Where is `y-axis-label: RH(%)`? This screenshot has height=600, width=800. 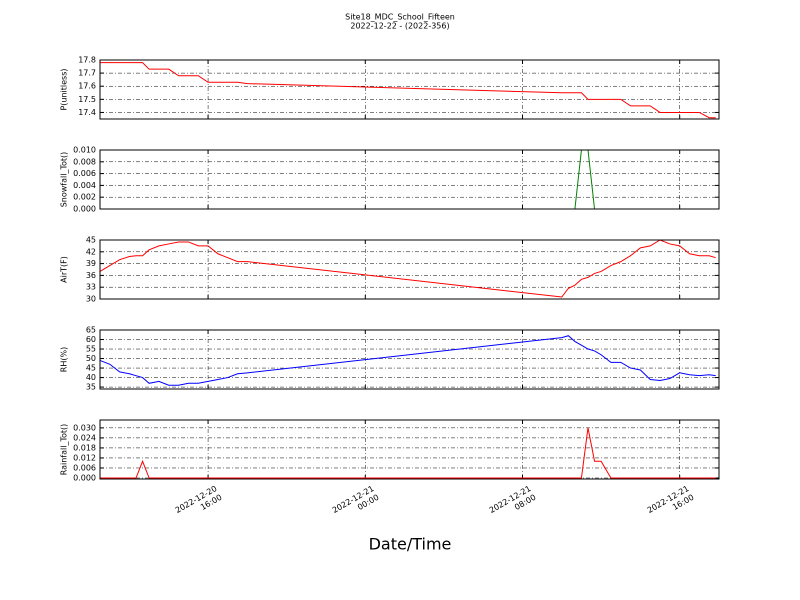 y-axis-label: RH(%) is located at coordinates (64, 359).